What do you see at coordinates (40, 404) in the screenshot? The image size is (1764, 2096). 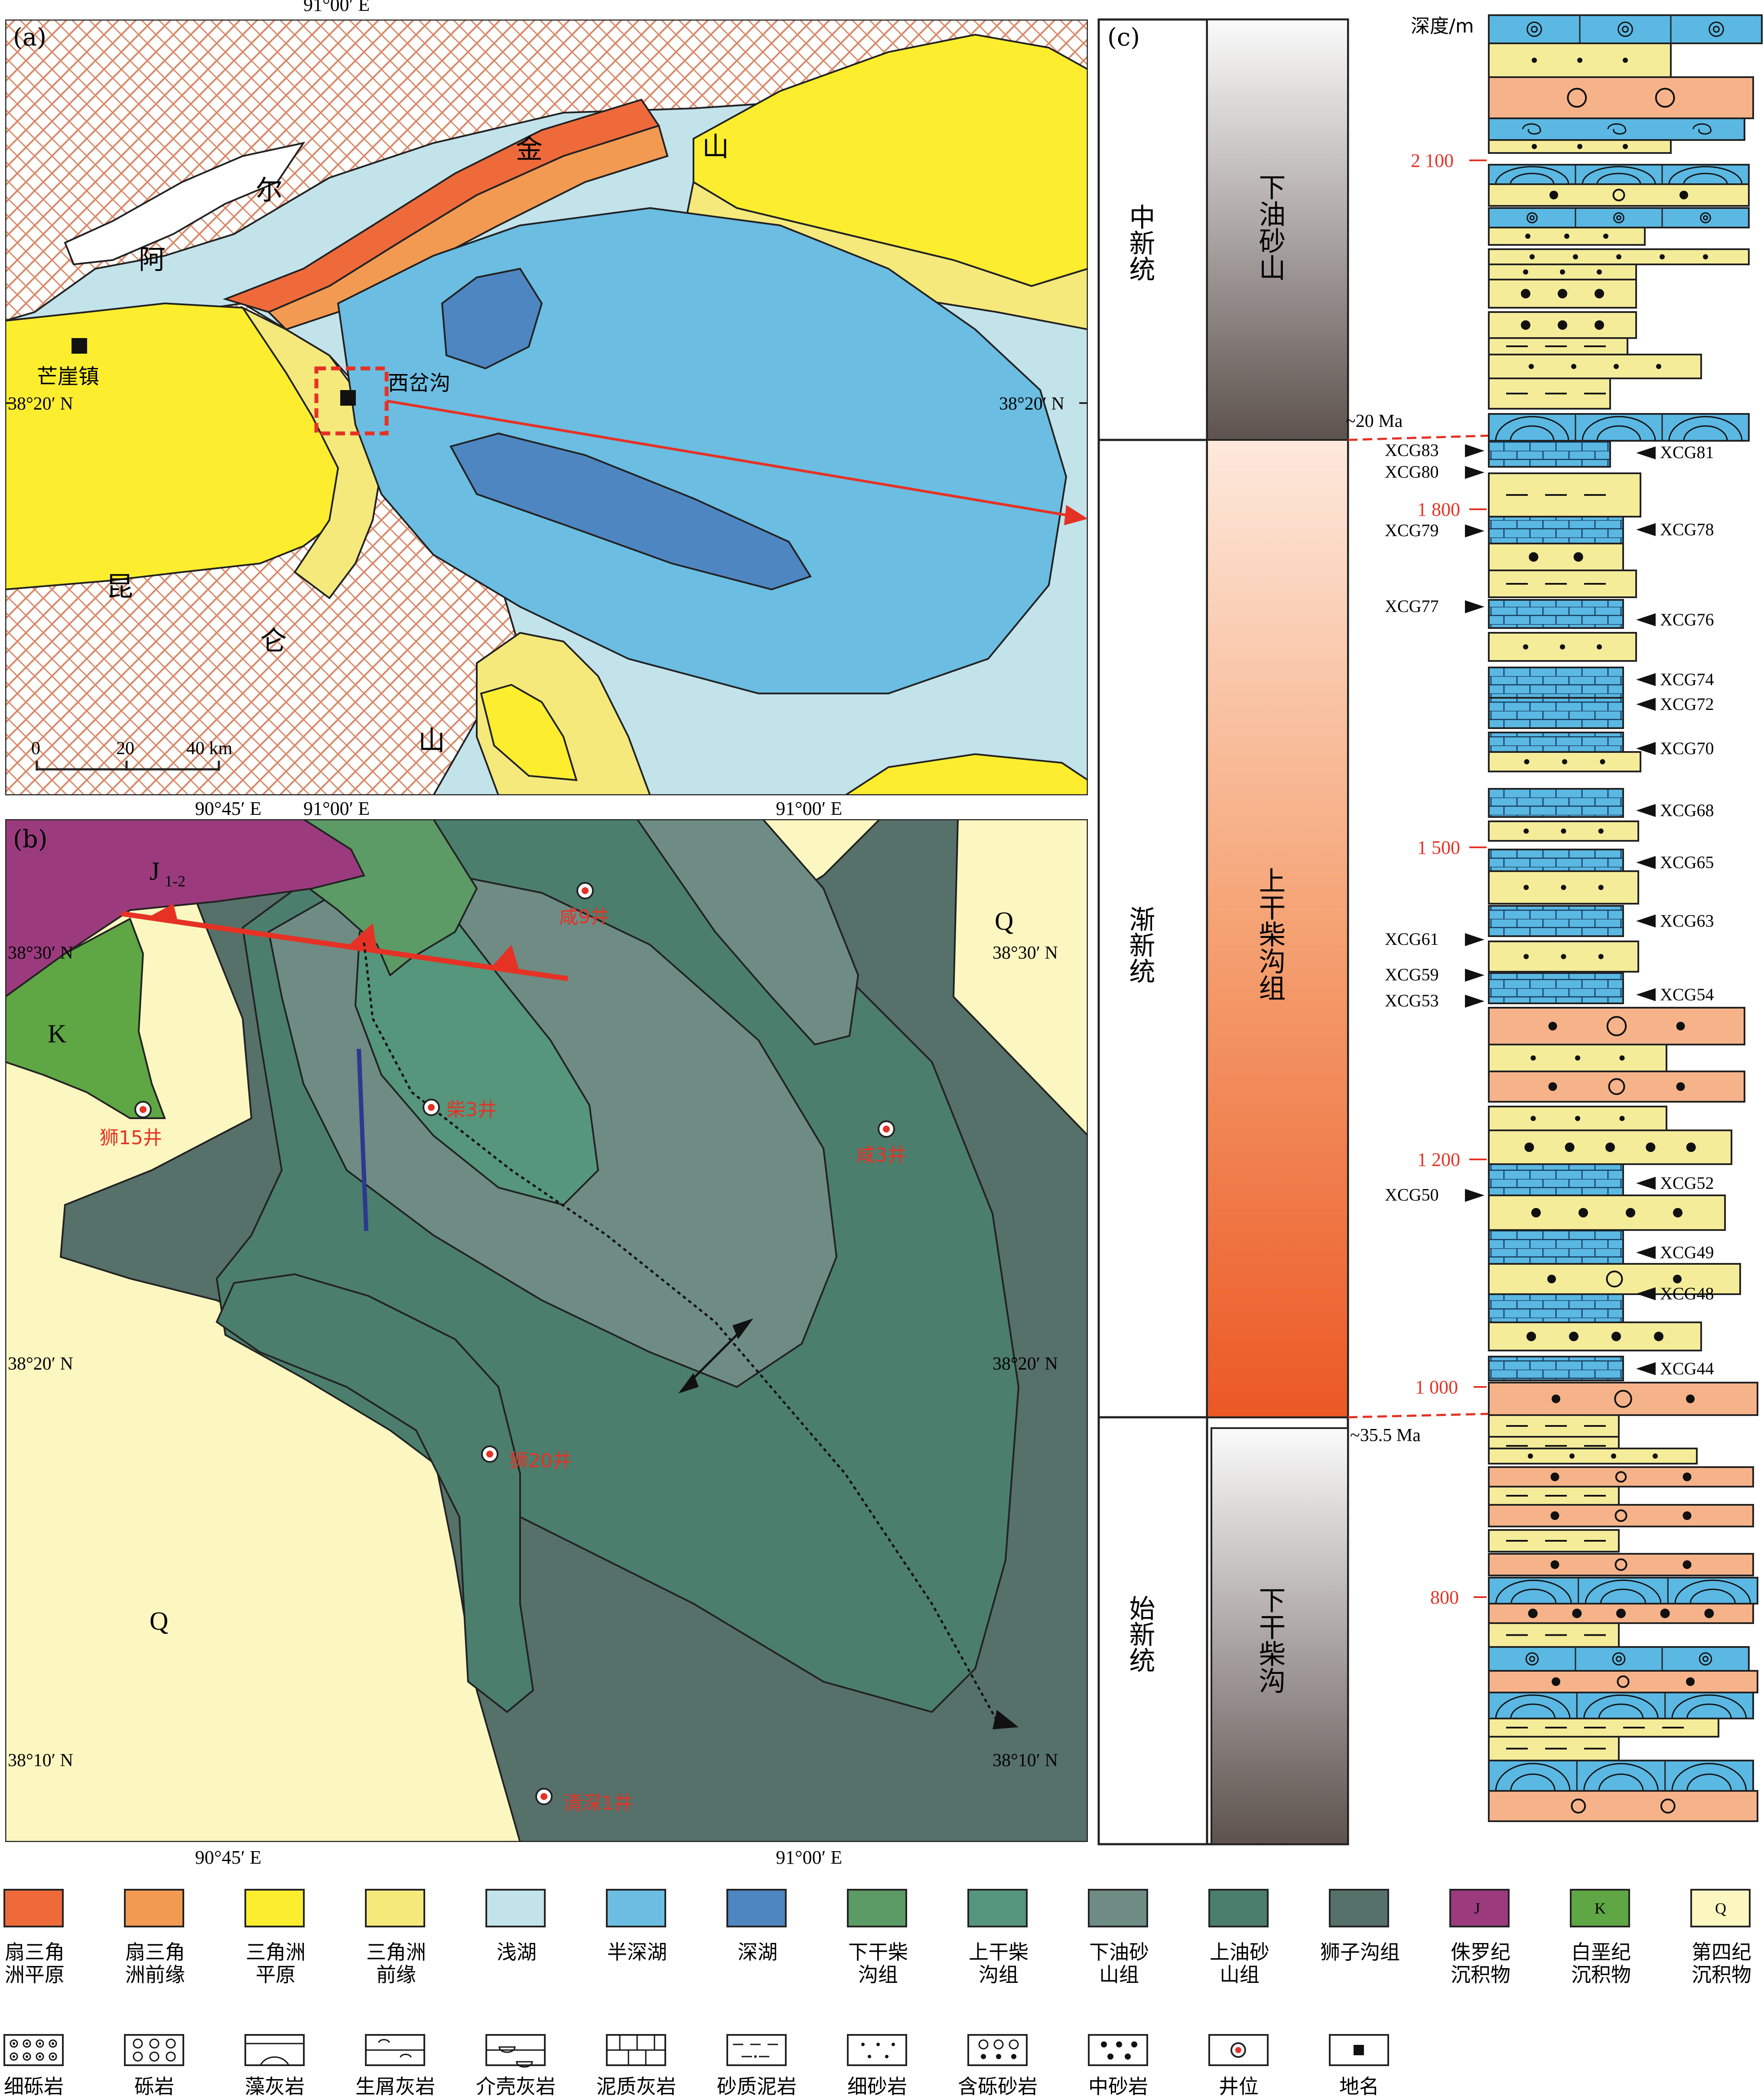 I see `panel-a-lat-left: 38°20′ N` at bounding box center [40, 404].